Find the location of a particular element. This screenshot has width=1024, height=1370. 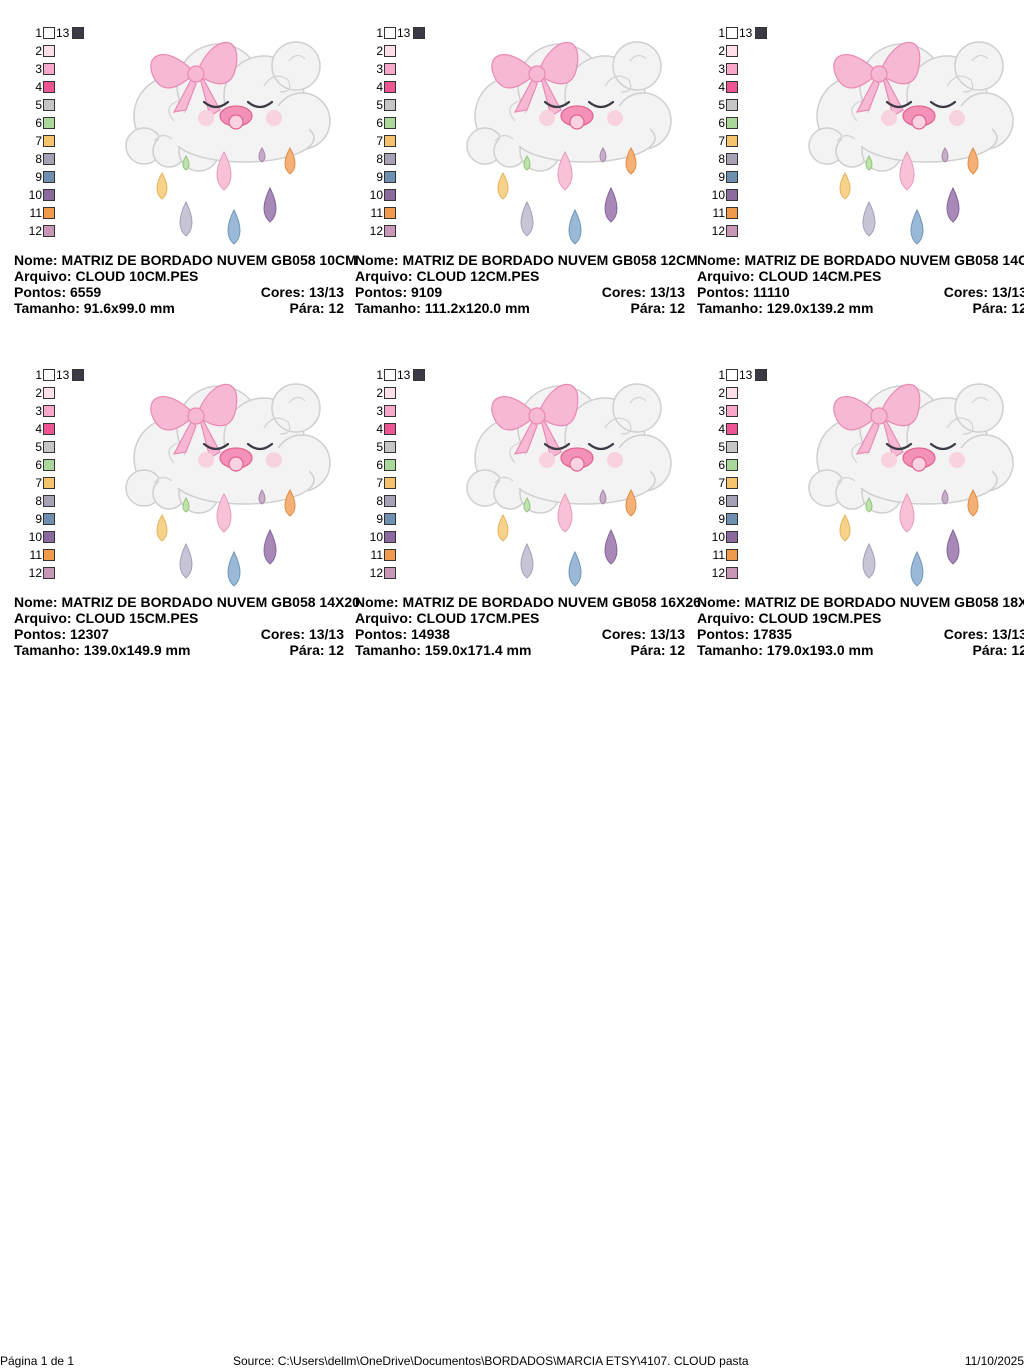

color-number: 3 is located at coordinates (379, 411).